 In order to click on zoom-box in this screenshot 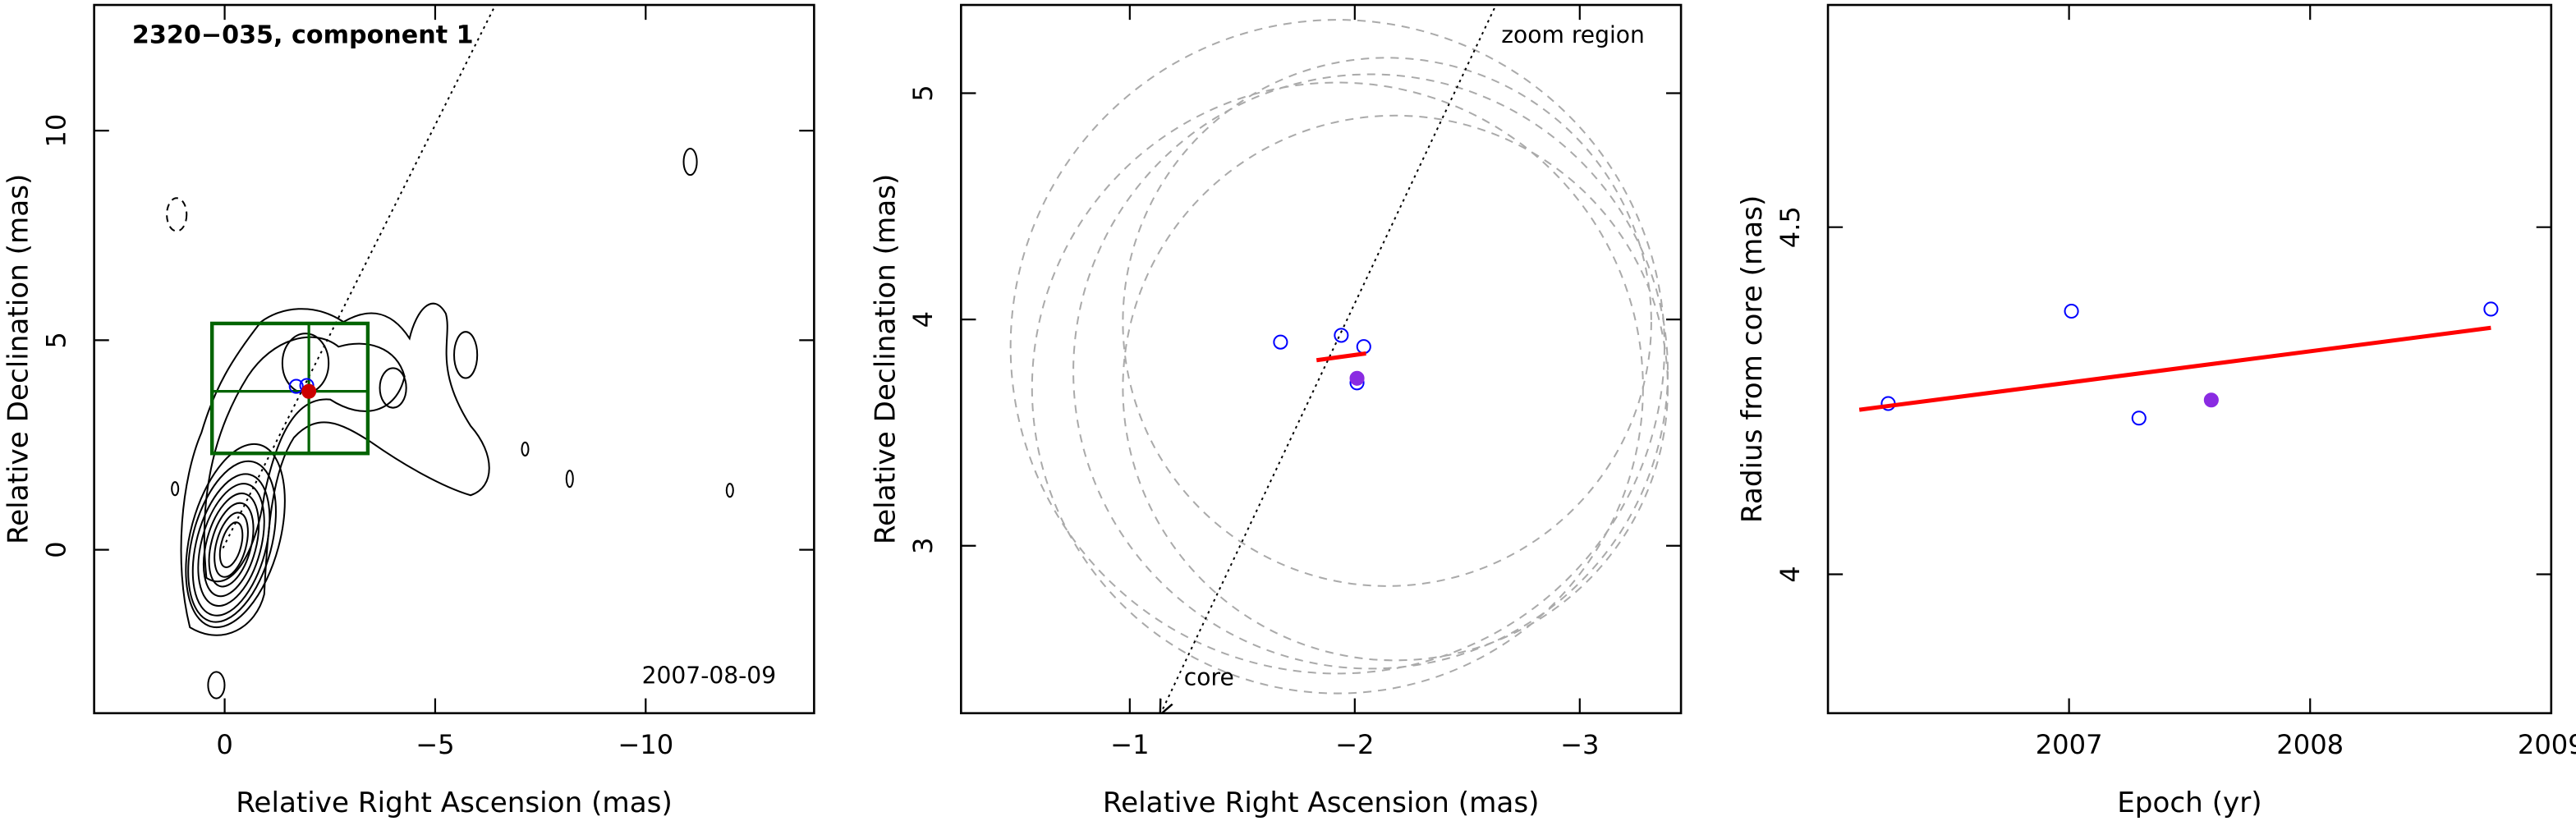, I will do `click(289, 388)`.